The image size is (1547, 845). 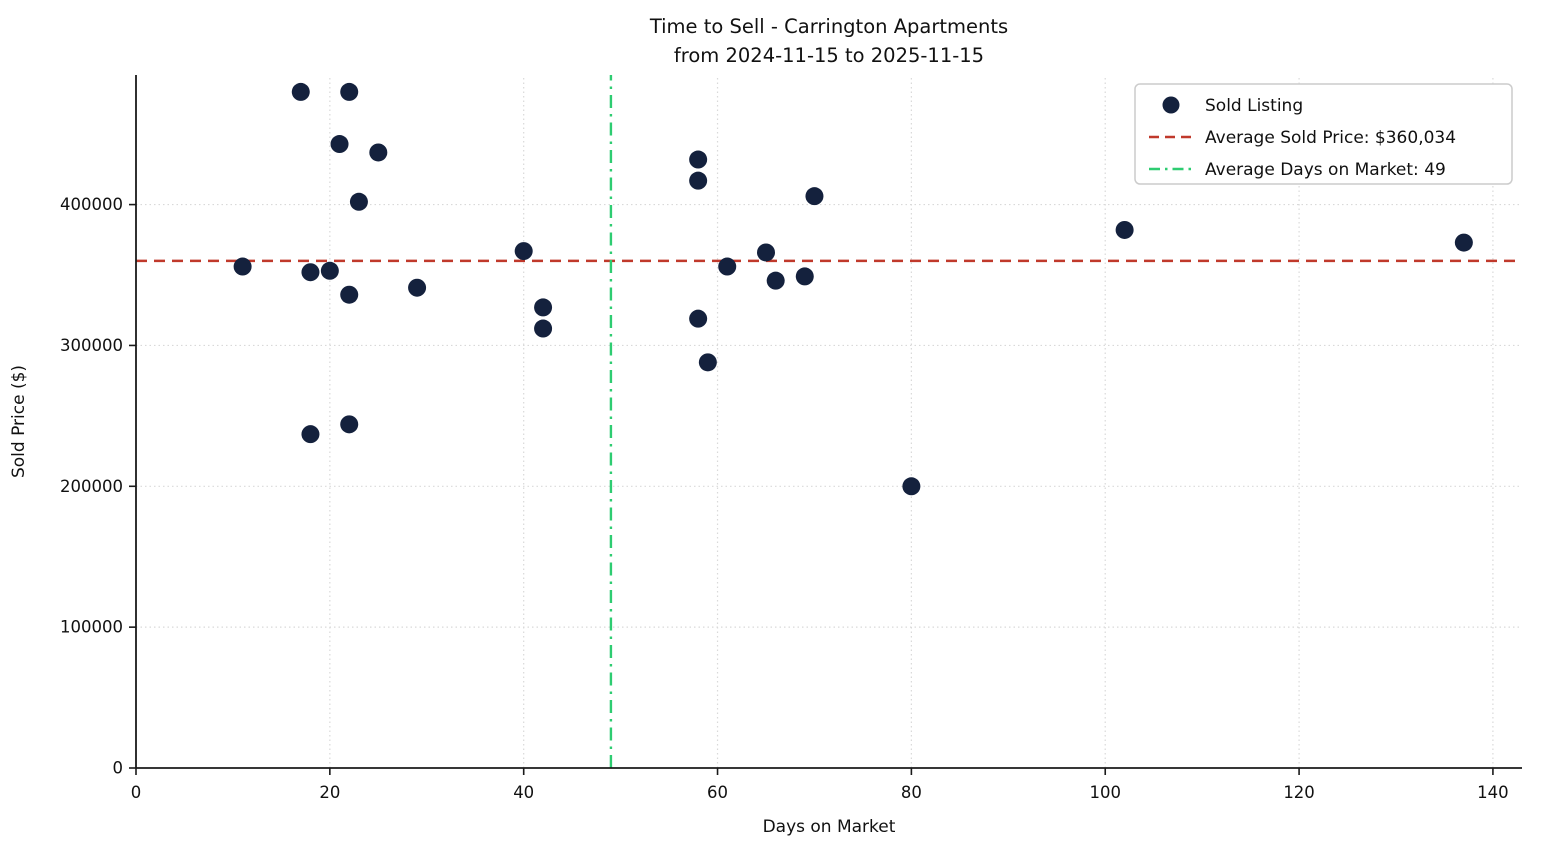 I want to click on y-tick-label: 200000, so click(x=91, y=486).